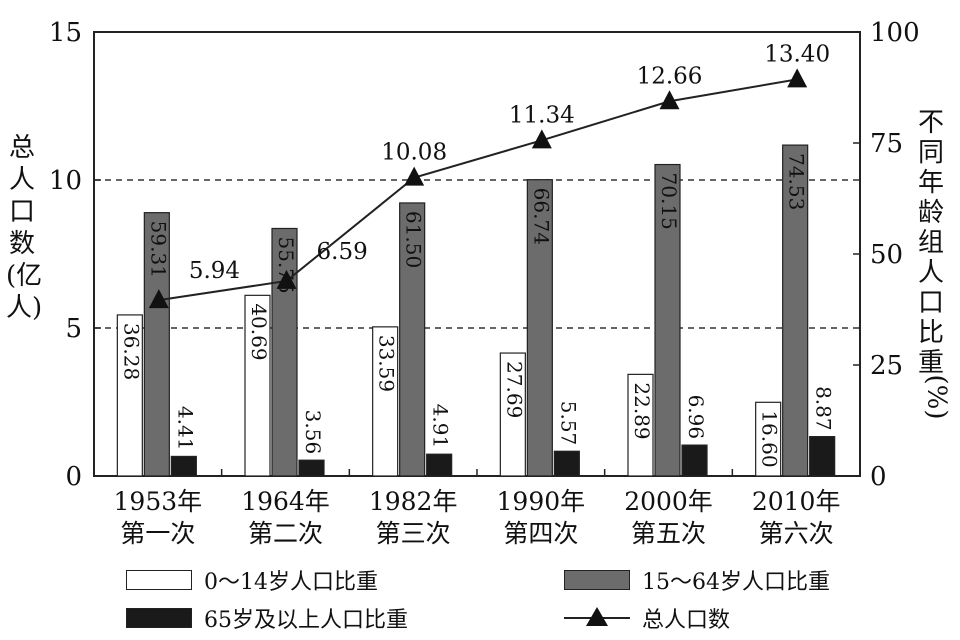 The height and width of the screenshot is (640, 960). What do you see at coordinates (930, 123) in the screenshot?
I see `right-axis-label-char: 不` at bounding box center [930, 123].